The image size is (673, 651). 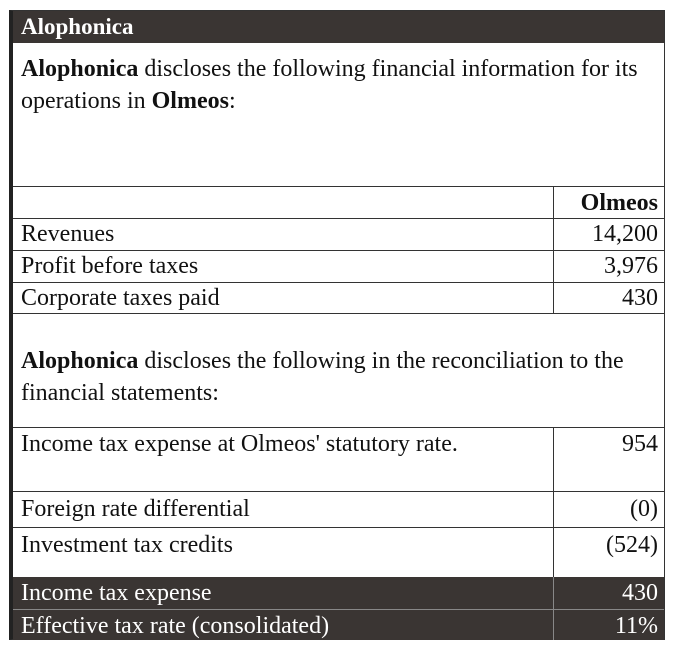 What do you see at coordinates (608, 202) in the screenshot?
I see `table1-header-olmeos: Olmeos` at bounding box center [608, 202].